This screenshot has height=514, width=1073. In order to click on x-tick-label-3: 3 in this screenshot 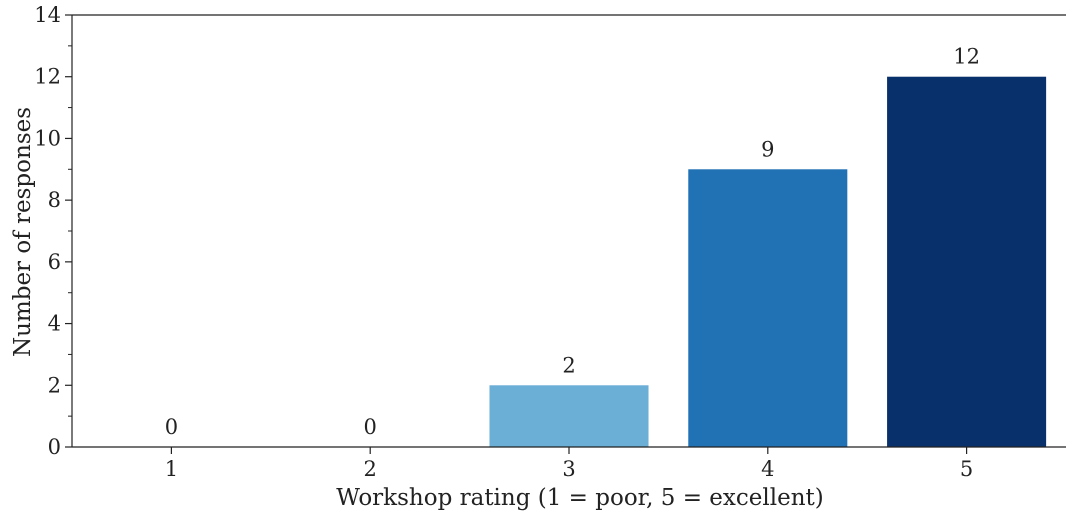, I will do `click(568, 469)`.